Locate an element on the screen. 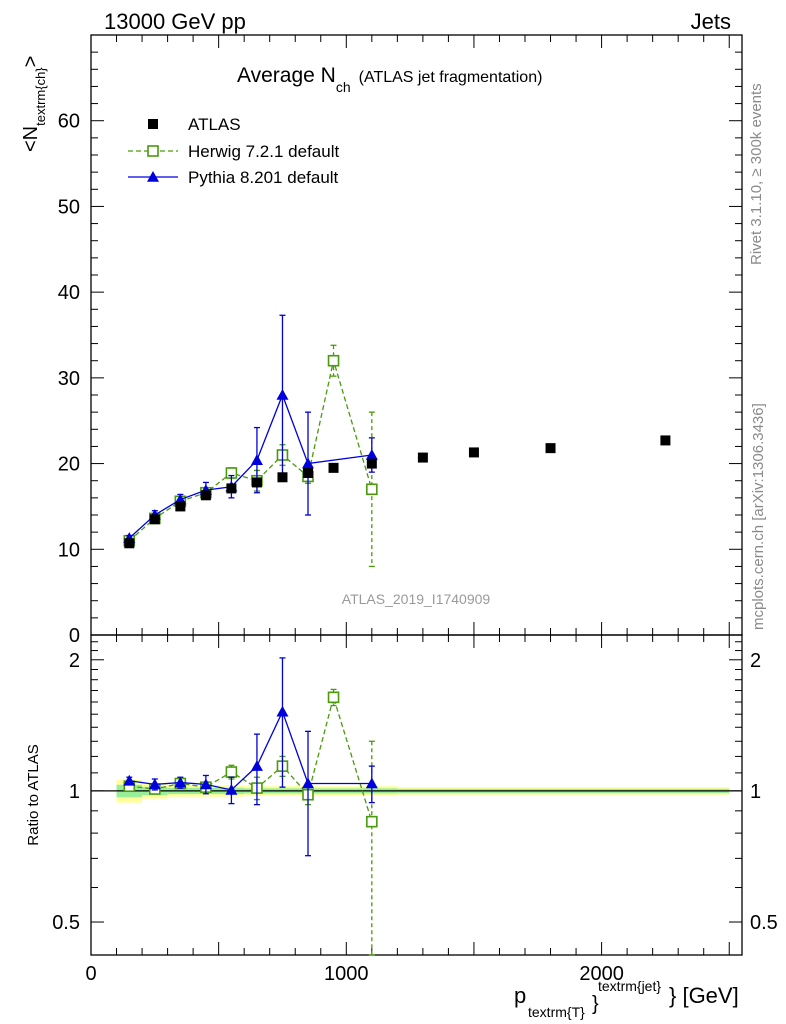 Image resolution: width=786 pixels, height=1024 pixels. y-tick-label: 20 is located at coordinates (69, 465).